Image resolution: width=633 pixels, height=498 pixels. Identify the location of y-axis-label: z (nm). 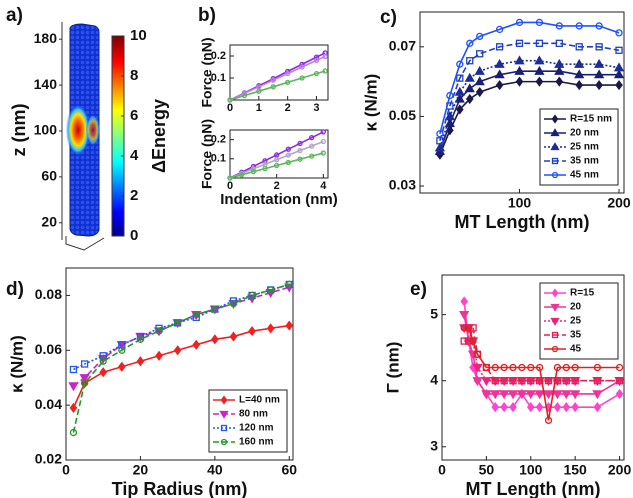
(19, 130).